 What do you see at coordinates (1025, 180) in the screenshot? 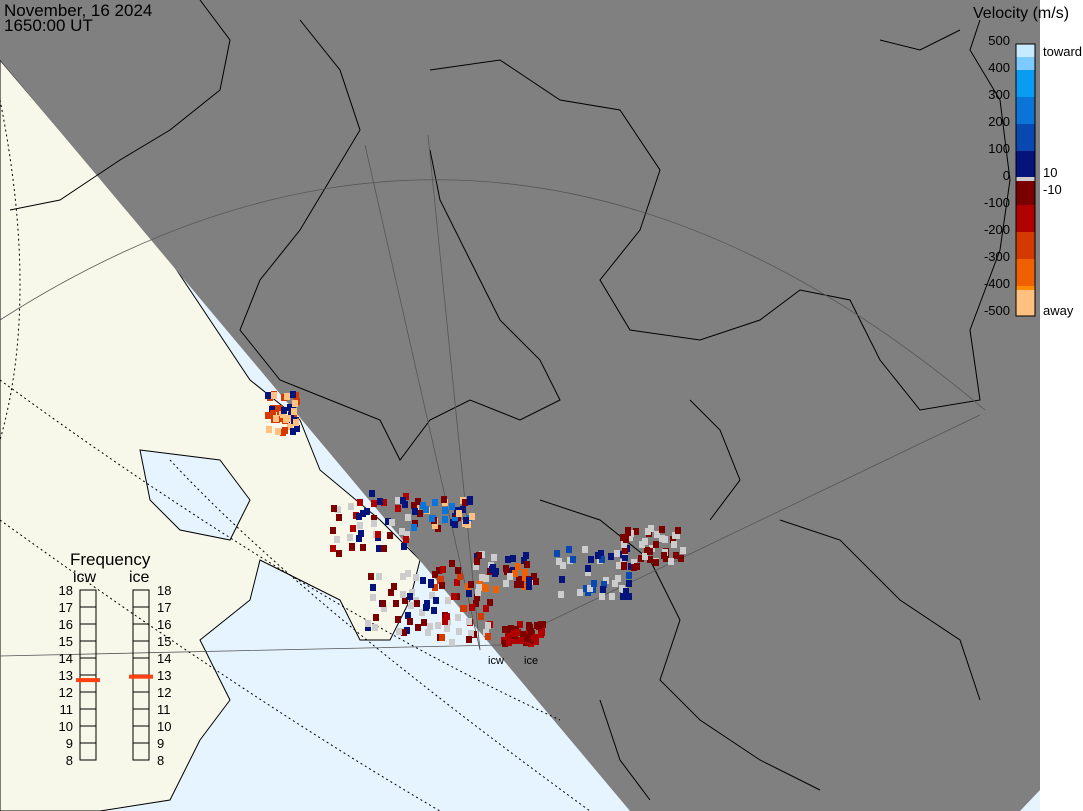
I see `velocity-colorbar` at bounding box center [1025, 180].